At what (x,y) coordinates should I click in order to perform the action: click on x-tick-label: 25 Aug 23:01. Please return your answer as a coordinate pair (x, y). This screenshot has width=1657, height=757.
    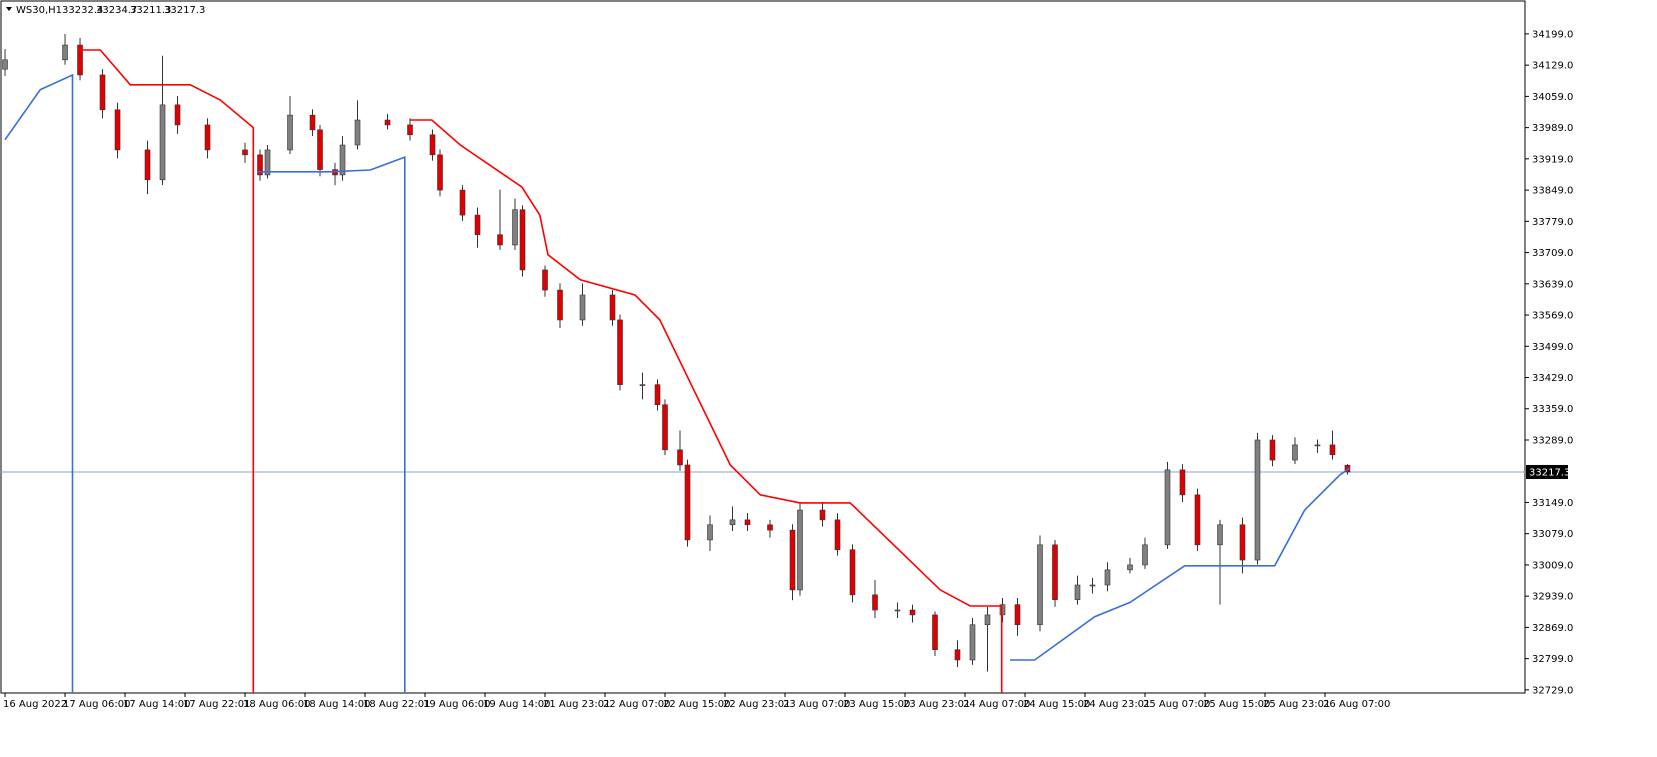
    Looking at the image, I should click on (1296, 704).